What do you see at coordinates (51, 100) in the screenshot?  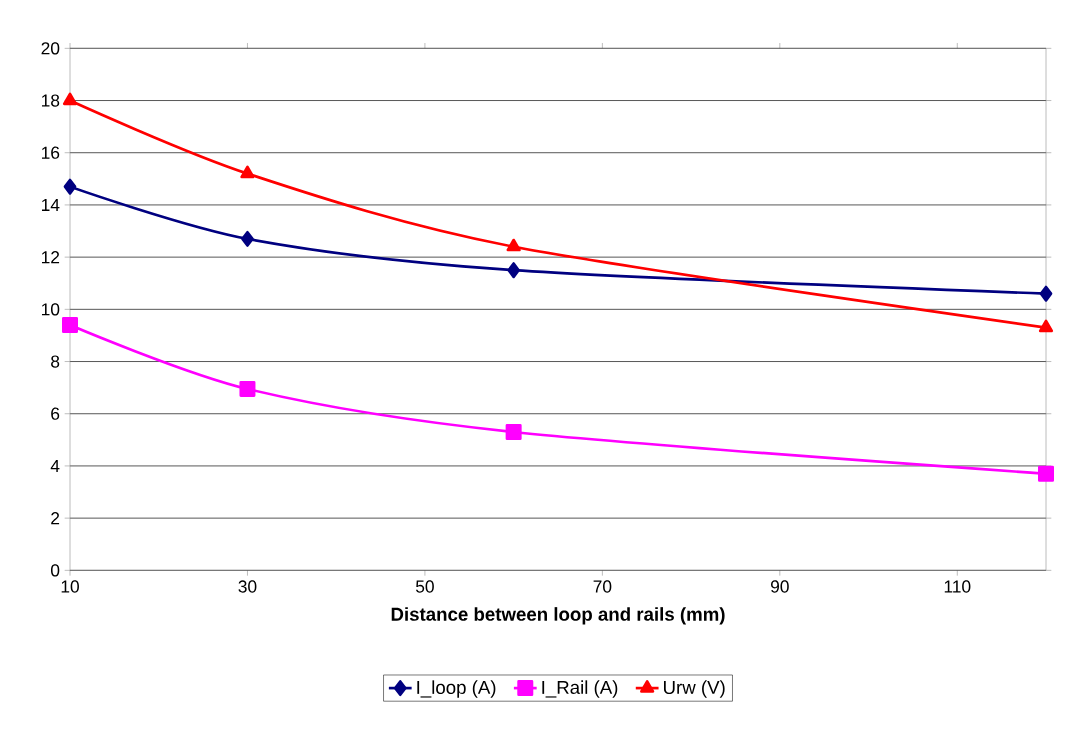 I see `y-tick-label: 18` at bounding box center [51, 100].